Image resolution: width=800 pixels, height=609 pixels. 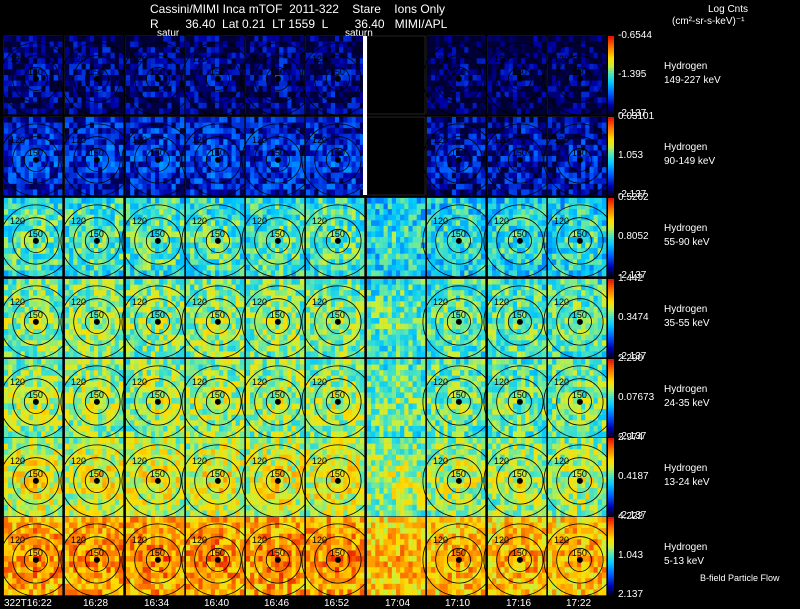 What do you see at coordinates (217, 603) in the screenshot?
I see `time-label: 16:40` at bounding box center [217, 603].